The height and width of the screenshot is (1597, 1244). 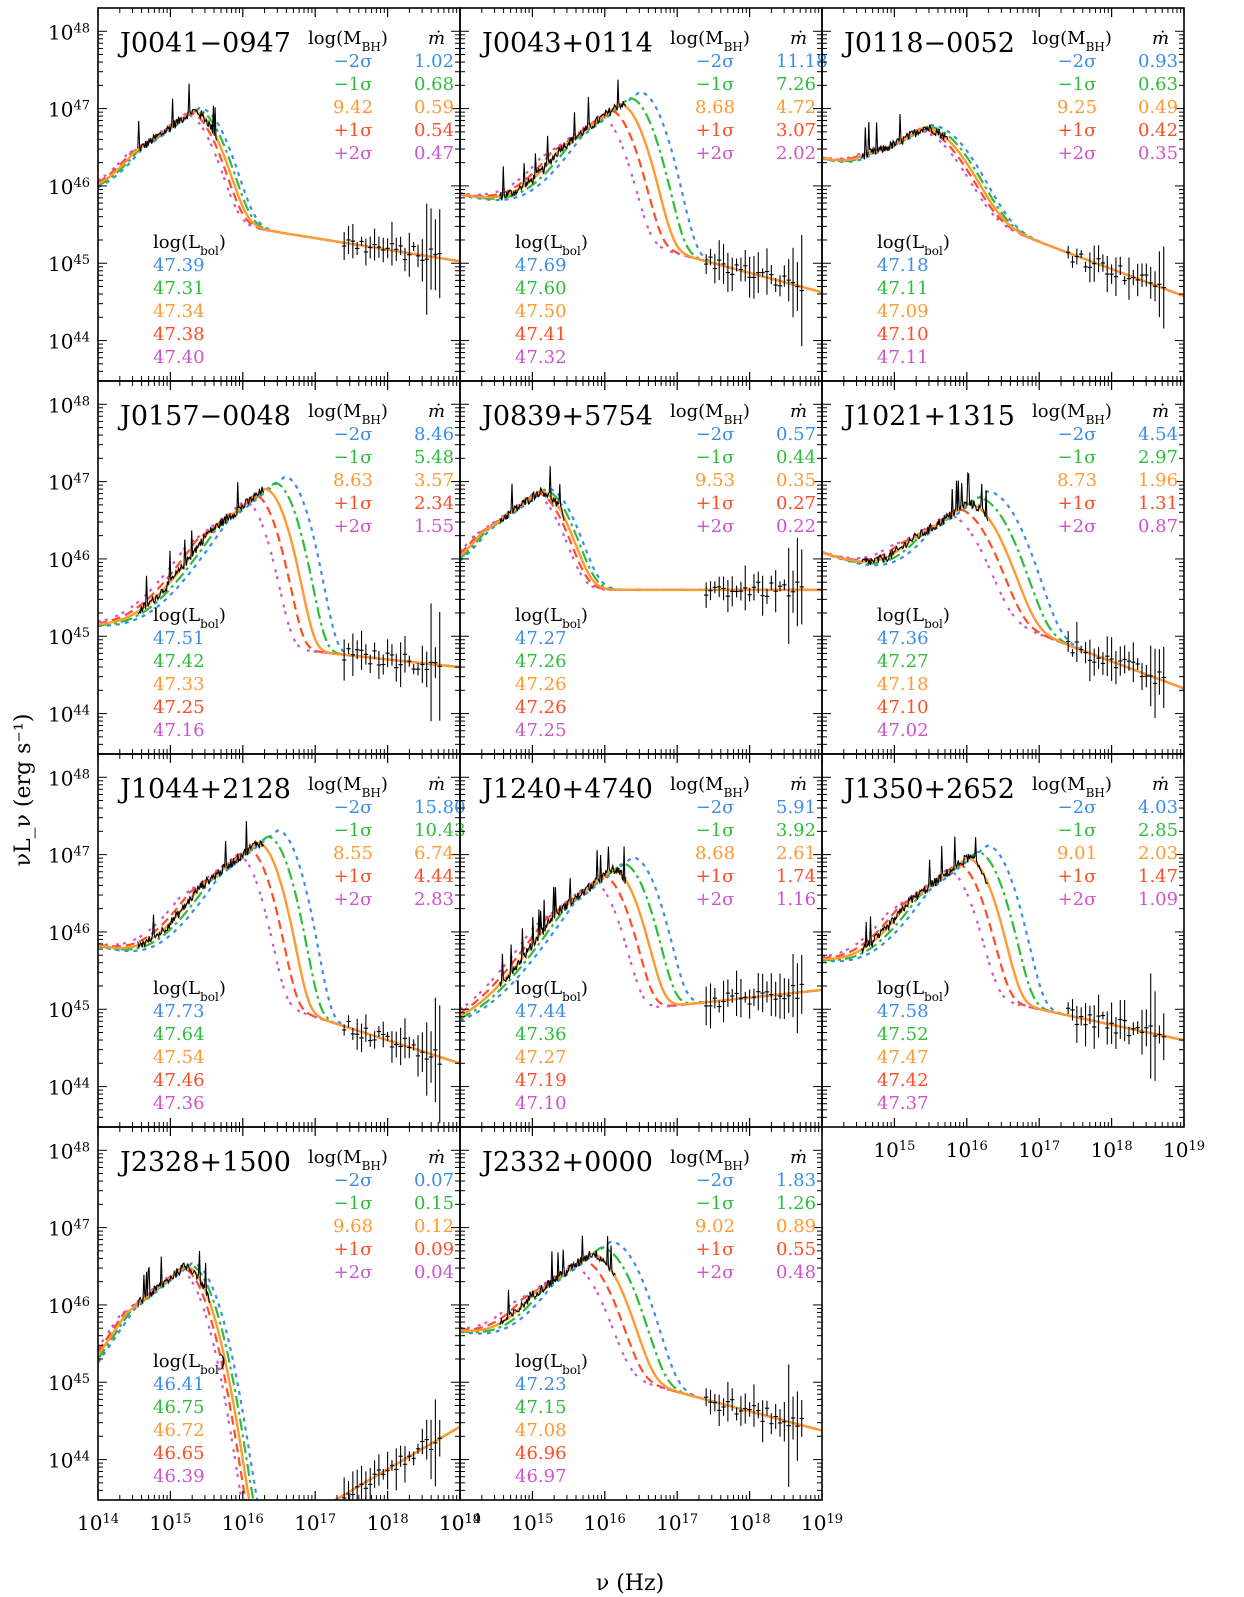 What do you see at coordinates (179, 707) in the screenshot?
I see `lbol-value: 47.25` at bounding box center [179, 707].